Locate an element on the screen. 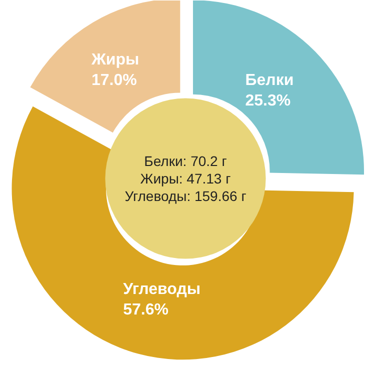 This screenshot has width=370, height=370. text: Жиры: 47.13 г is located at coordinates (185, 178).